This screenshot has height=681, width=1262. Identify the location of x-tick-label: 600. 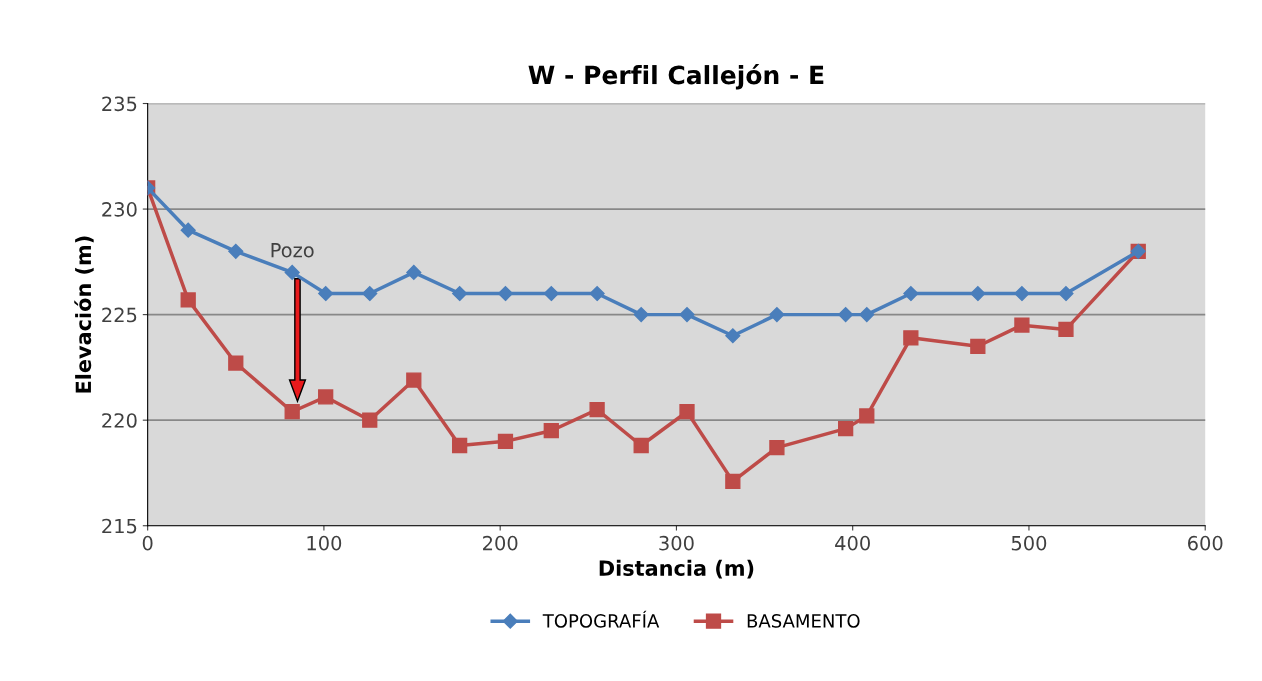
(1205, 543).